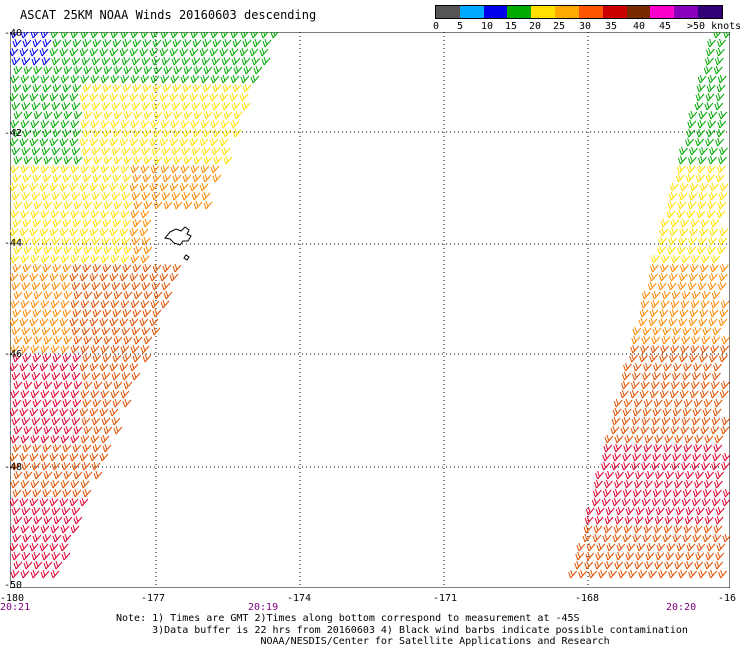 The width and height of the screenshot is (740, 650). Describe the element at coordinates (13, 354) in the screenshot. I see `lat-label: -46` at that location.